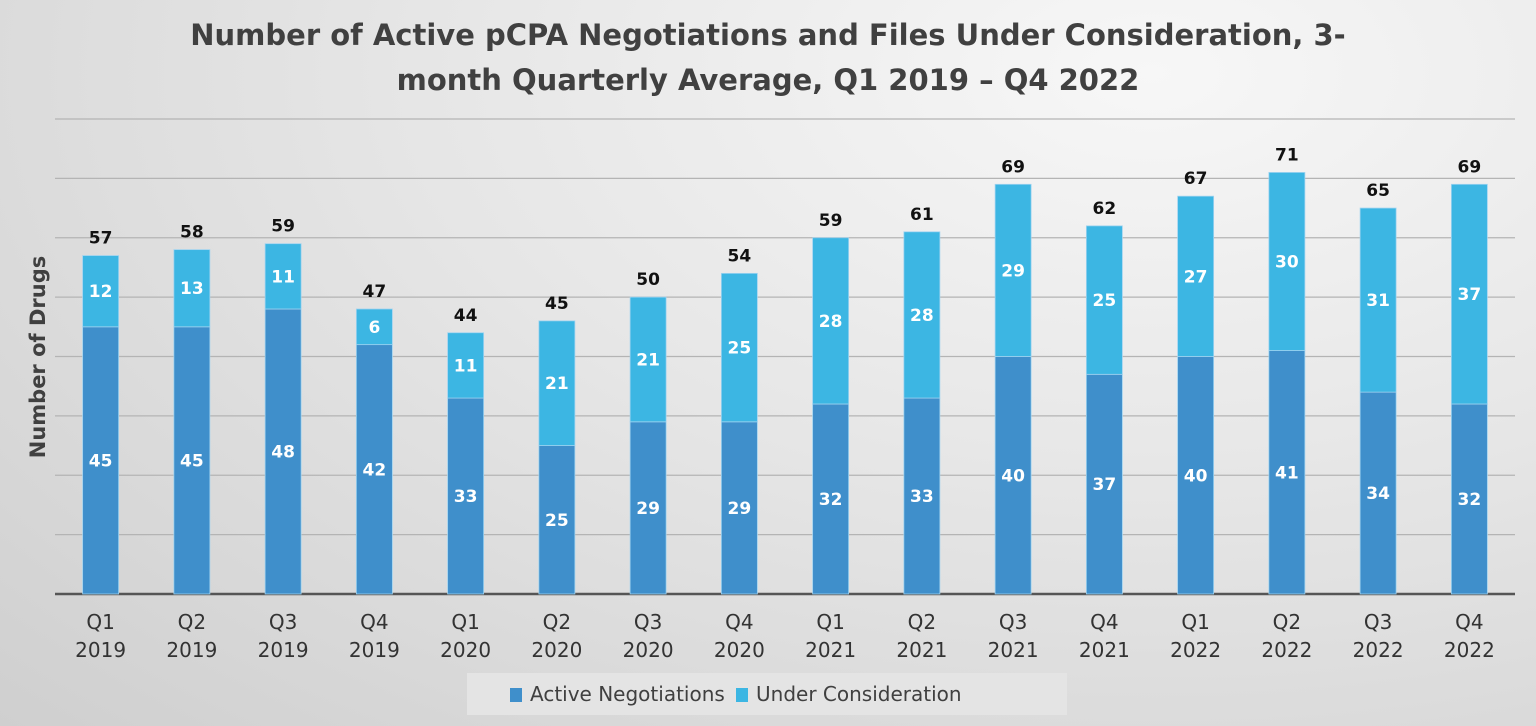  I want to click on segment-value-label: 45, so click(192, 461).